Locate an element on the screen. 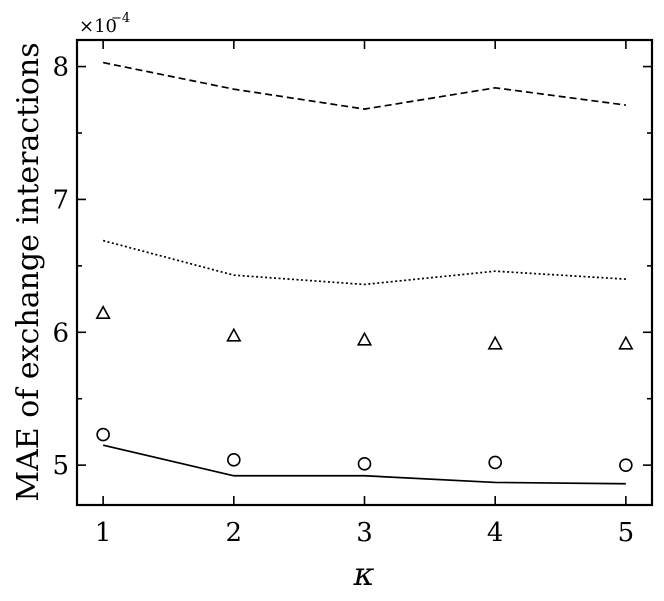 This screenshot has height=601, width=664. y-tick-label: 6 is located at coordinates (60, 333).